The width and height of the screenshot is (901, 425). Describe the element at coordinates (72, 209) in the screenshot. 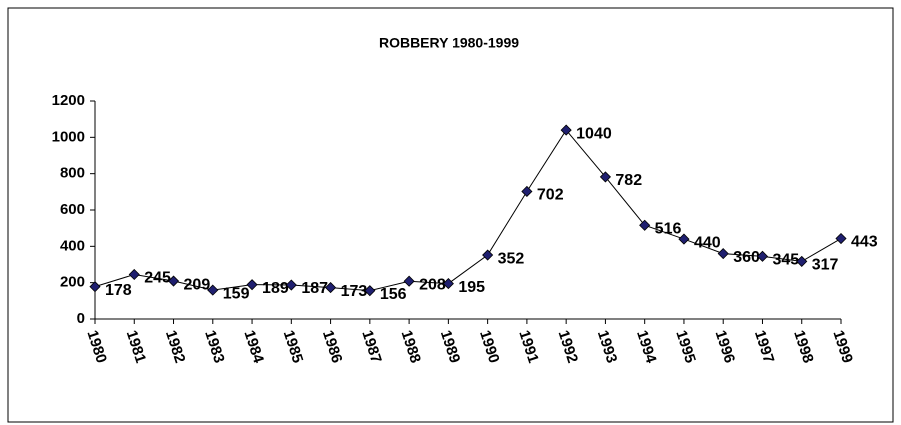

I see `y-tick-label: 600` at that location.